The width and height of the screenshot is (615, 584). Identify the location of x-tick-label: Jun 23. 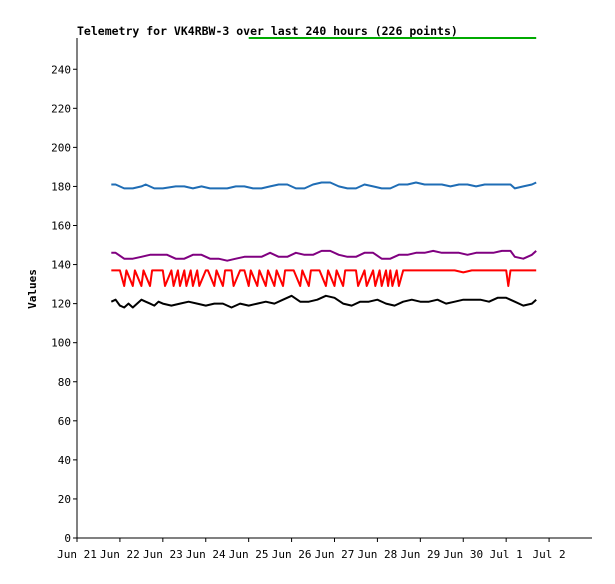
(163, 554).